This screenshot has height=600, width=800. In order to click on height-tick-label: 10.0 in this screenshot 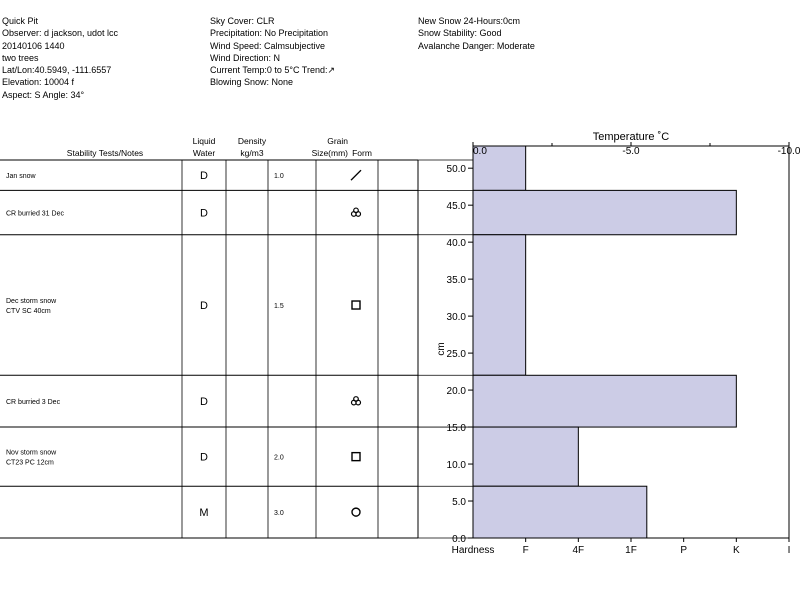, I will do `click(457, 465)`.